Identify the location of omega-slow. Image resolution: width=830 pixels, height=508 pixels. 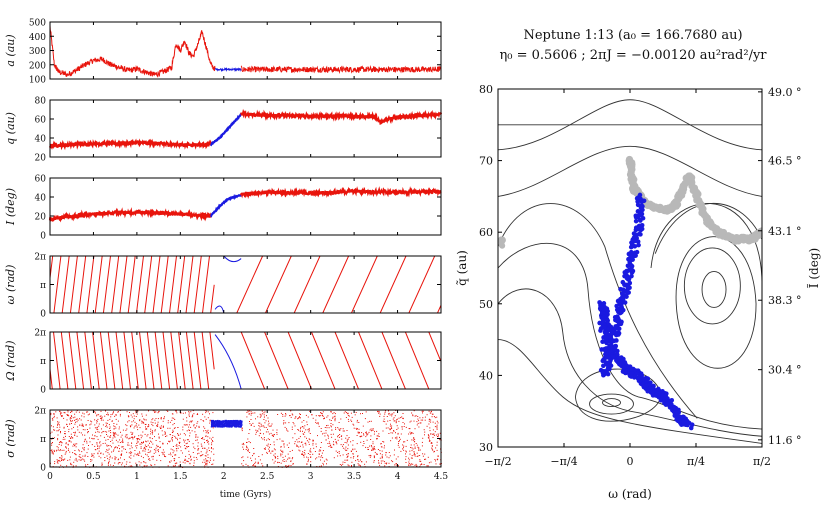
(336, 284).